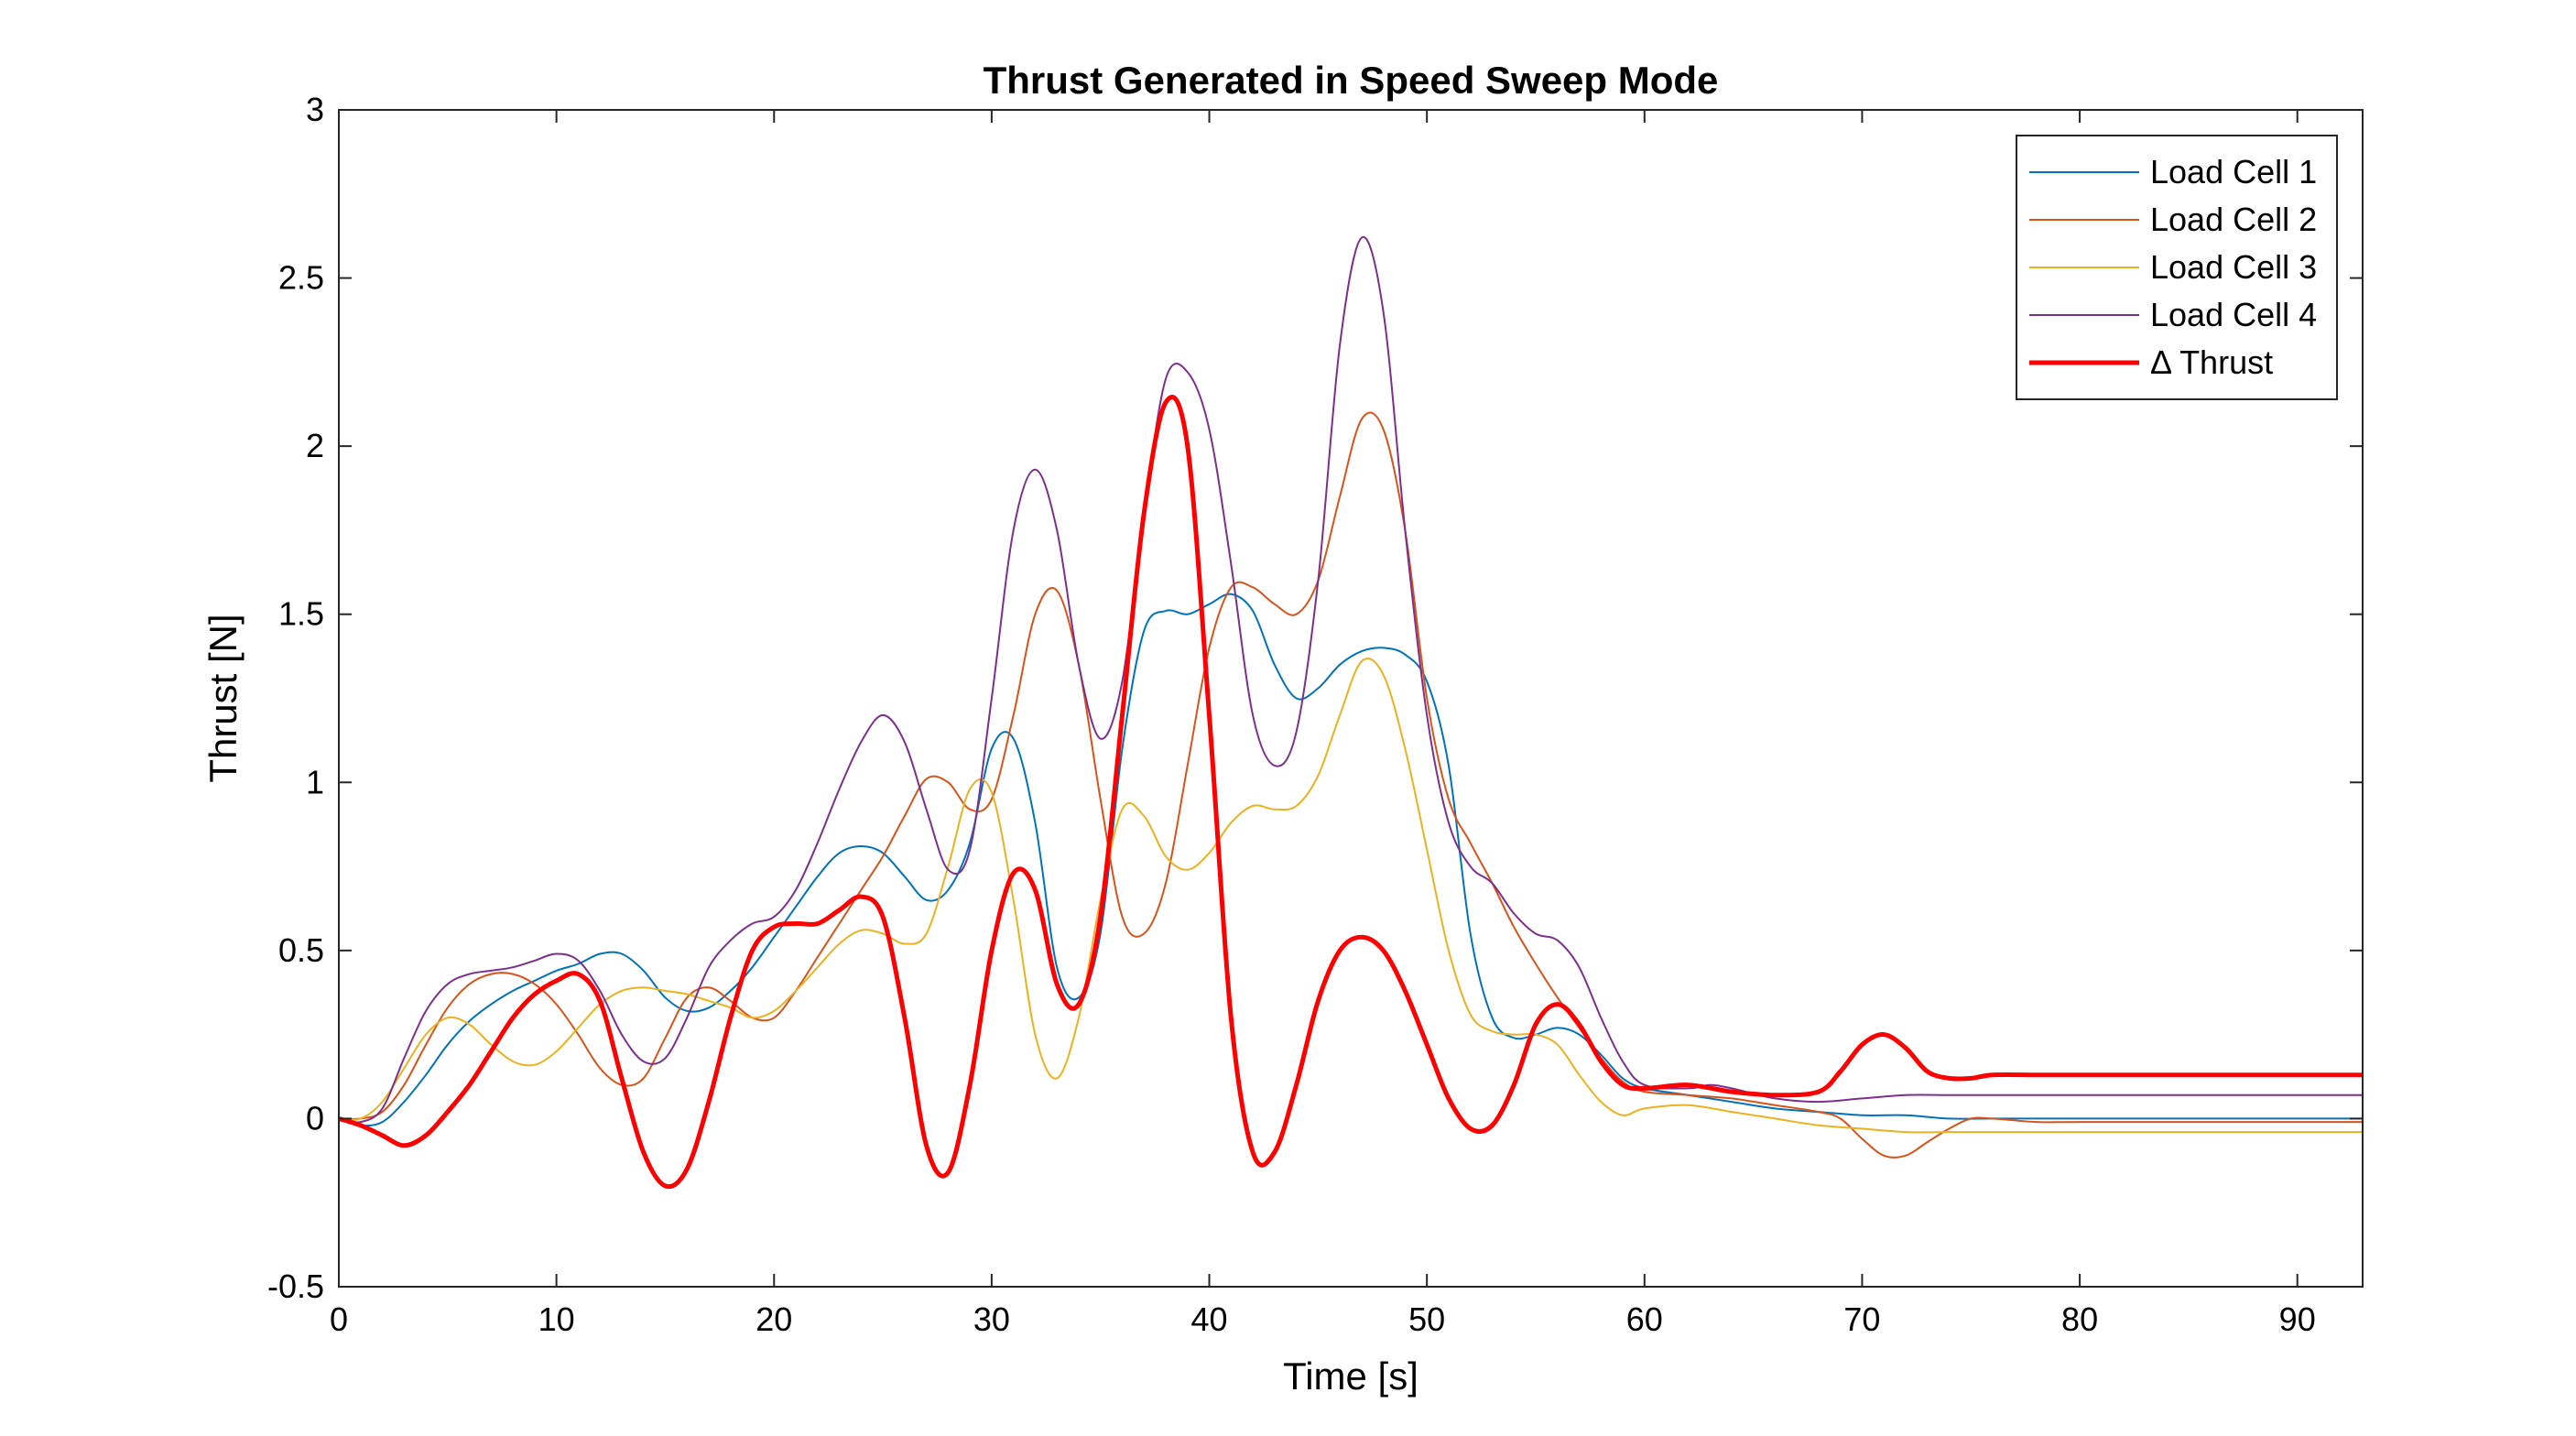  Describe the element at coordinates (315, 109) in the screenshot. I see `y-tick-label: 3` at that location.